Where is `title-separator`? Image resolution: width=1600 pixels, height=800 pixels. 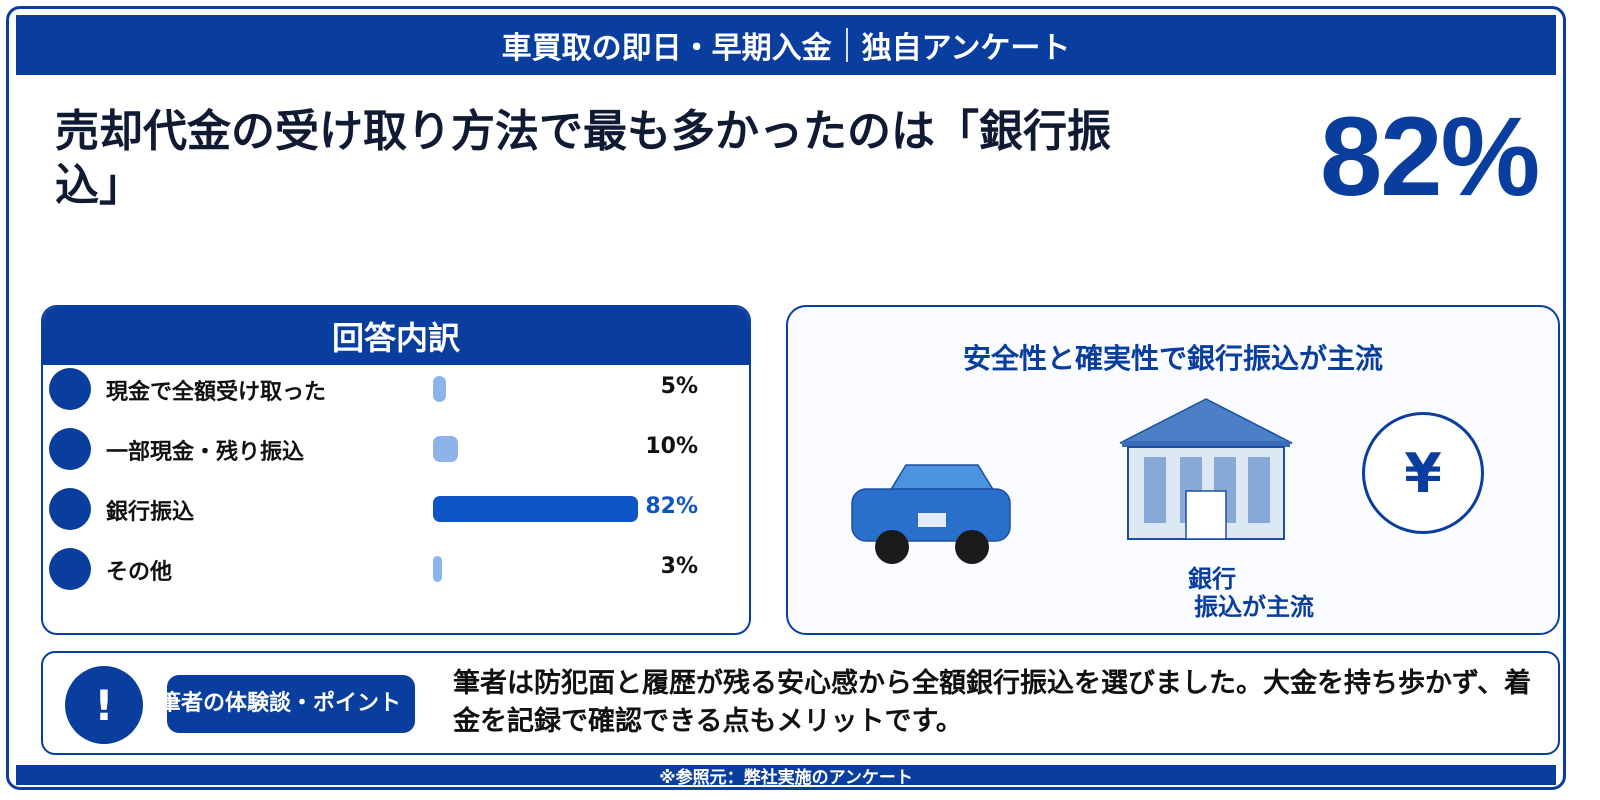 title-separator is located at coordinates (846, 45).